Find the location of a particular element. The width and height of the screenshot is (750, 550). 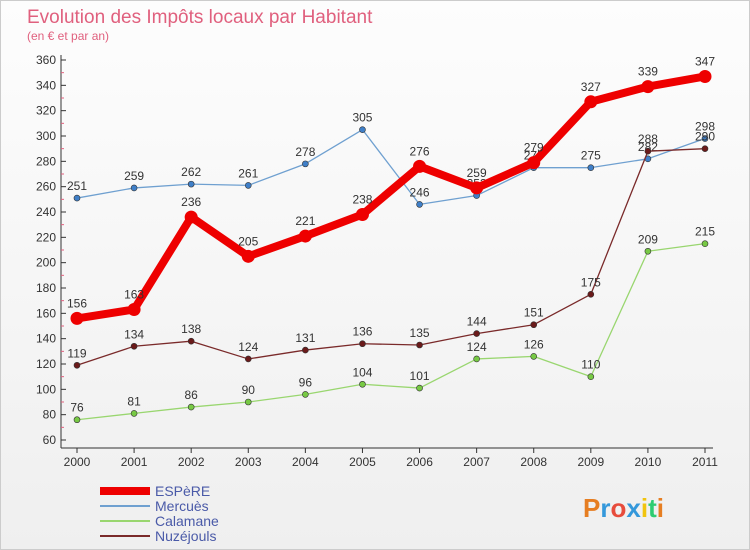

data-label: 251 is located at coordinates (77, 186).